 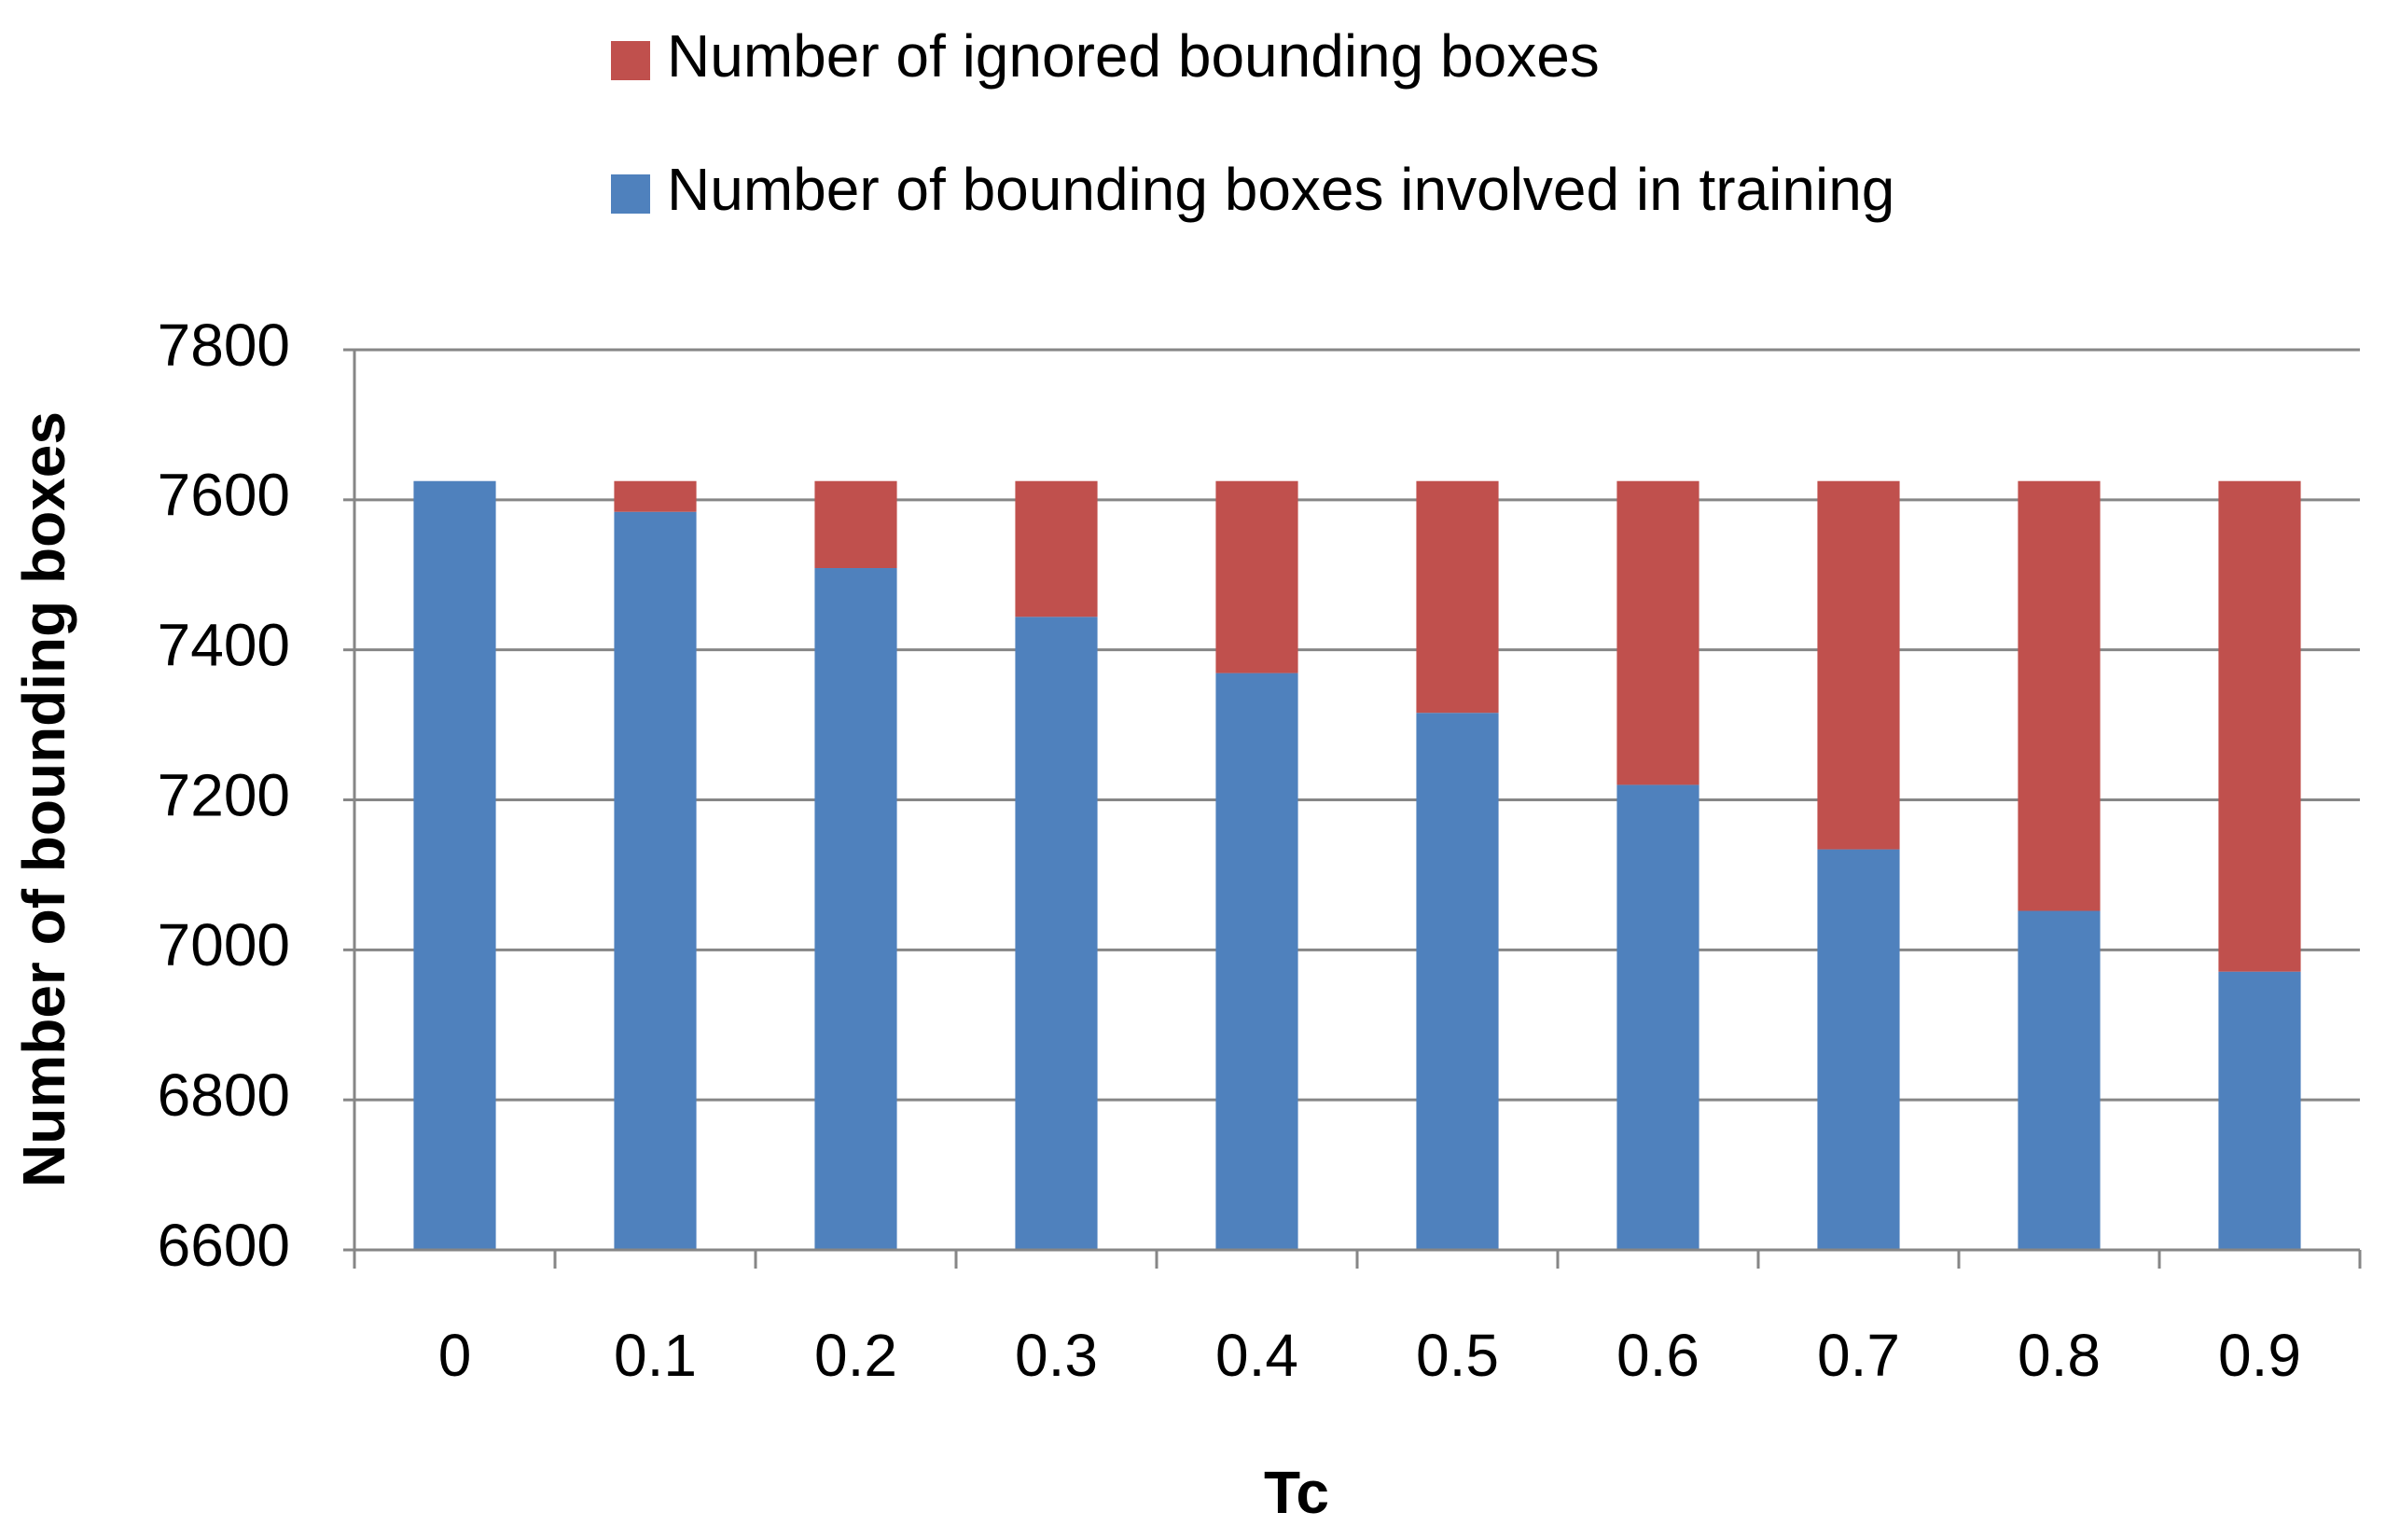 I want to click on y-tick-label: 6600, so click(x=224, y=1246).